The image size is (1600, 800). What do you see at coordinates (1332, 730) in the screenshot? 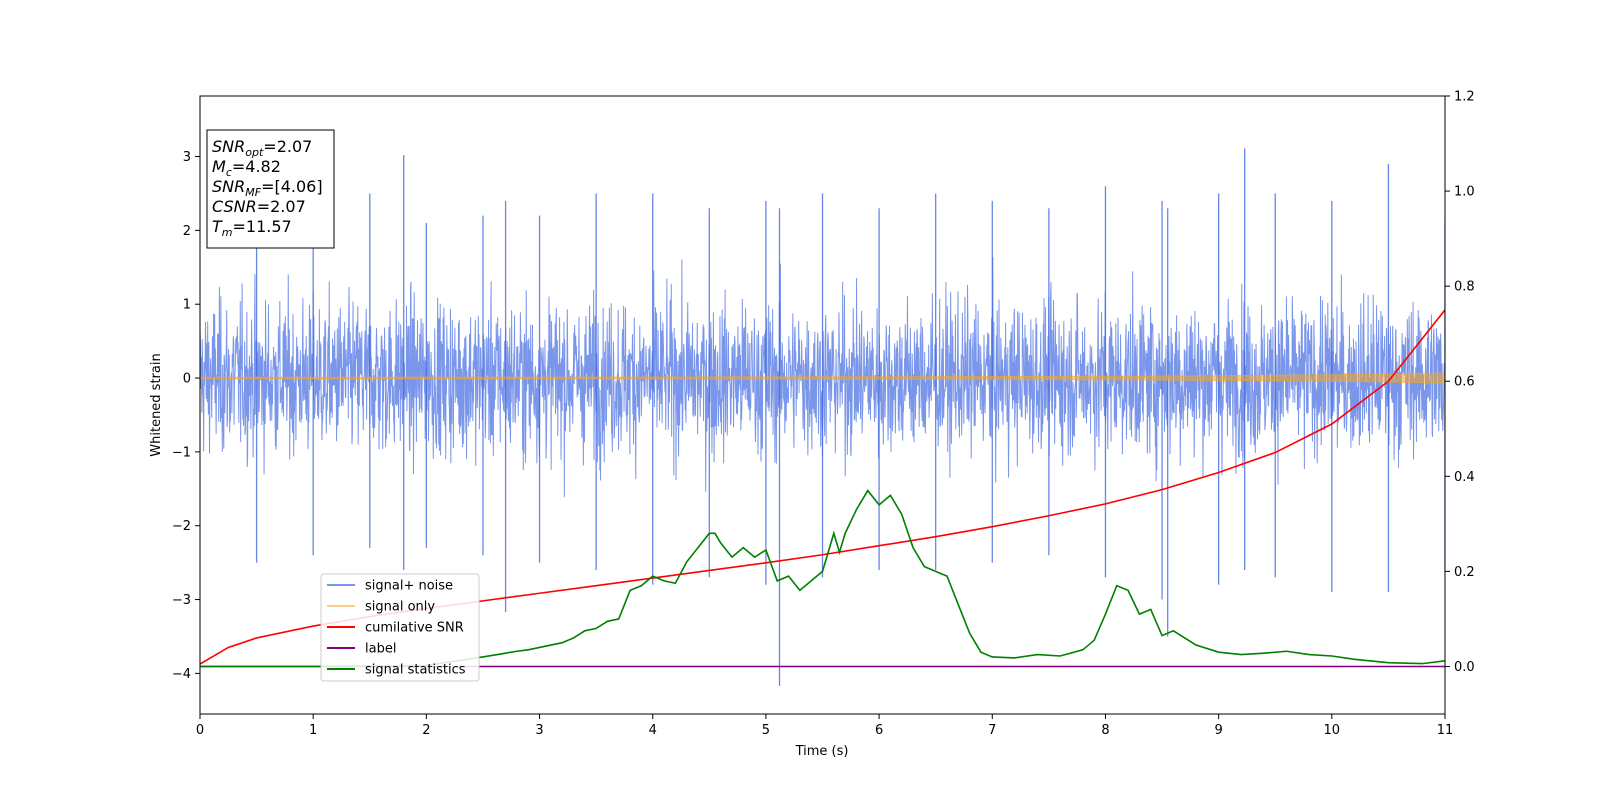
I see `x-tick-label: 10` at bounding box center [1332, 730].